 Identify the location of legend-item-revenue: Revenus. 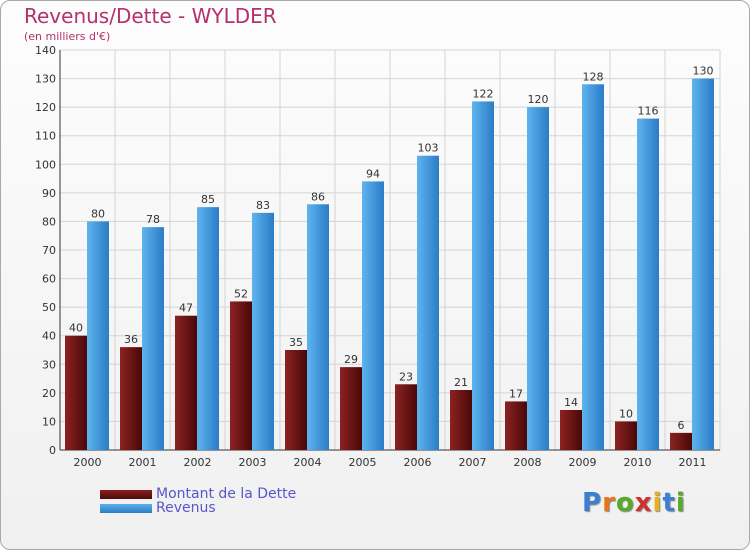
(158, 508).